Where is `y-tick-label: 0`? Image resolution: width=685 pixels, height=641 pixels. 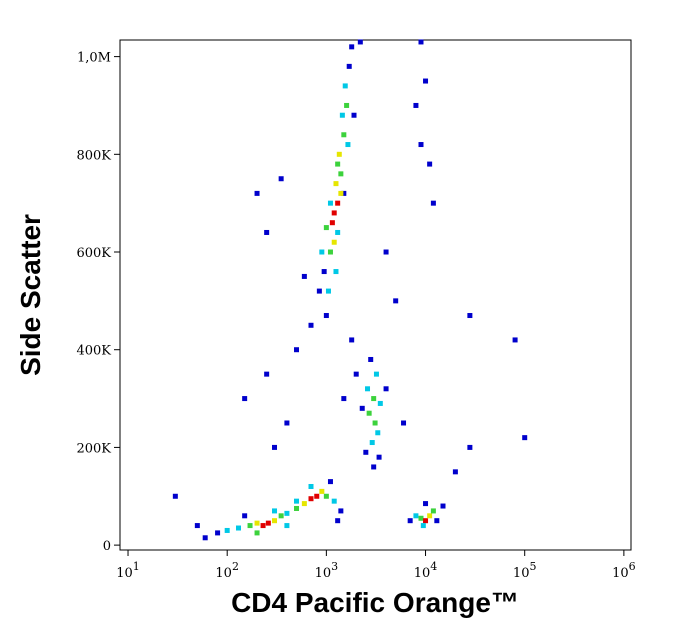 y-tick-label: 0 is located at coordinates (107, 546).